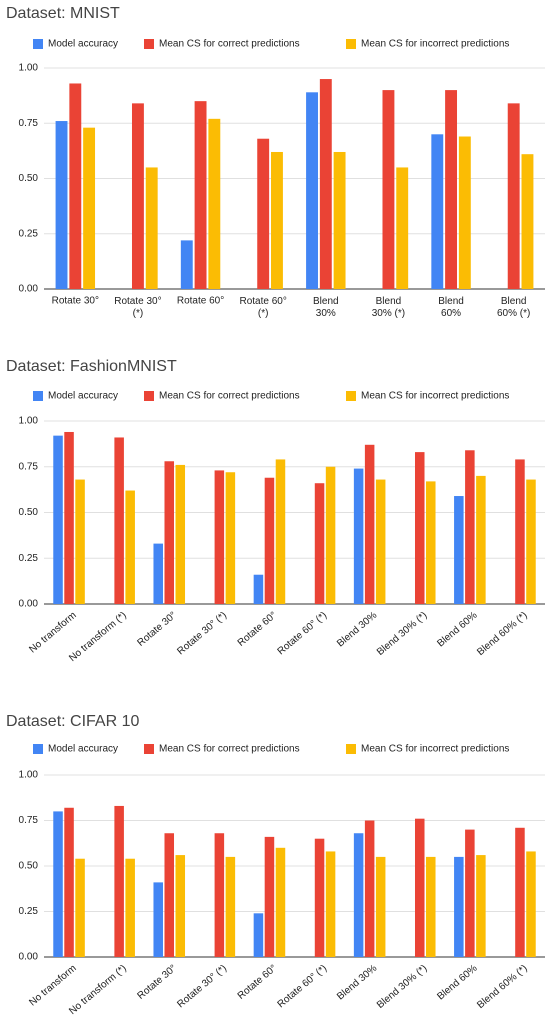  I want to click on chart-title: Dataset: CIFAR 10, so click(72, 721).